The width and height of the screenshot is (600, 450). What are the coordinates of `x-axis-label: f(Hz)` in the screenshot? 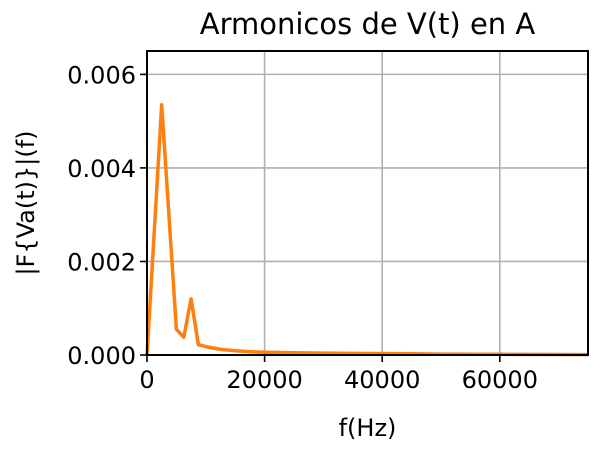 It's located at (368, 428).